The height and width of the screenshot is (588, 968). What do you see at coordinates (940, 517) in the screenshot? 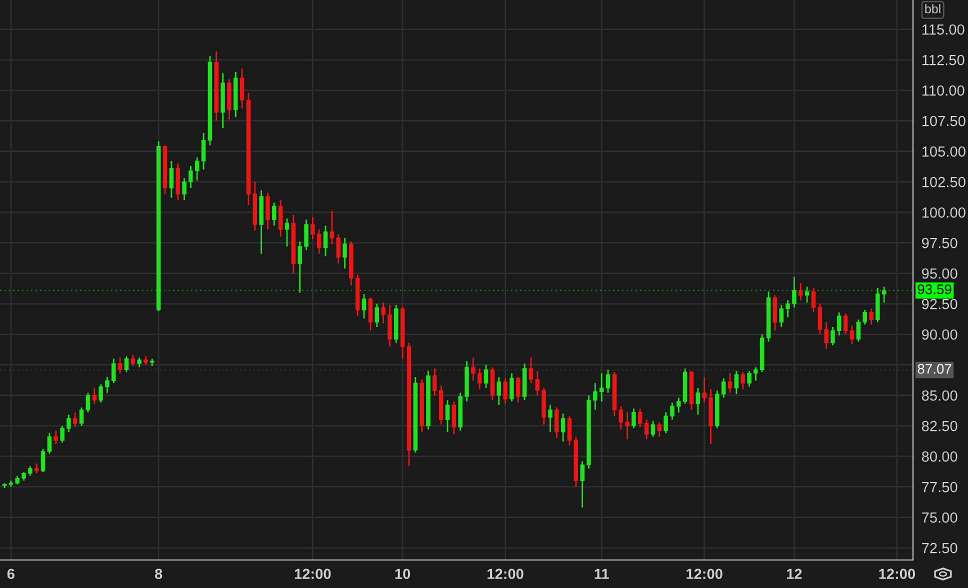
I see `y-tick-label: 75.00` at bounding box center [940, 517].